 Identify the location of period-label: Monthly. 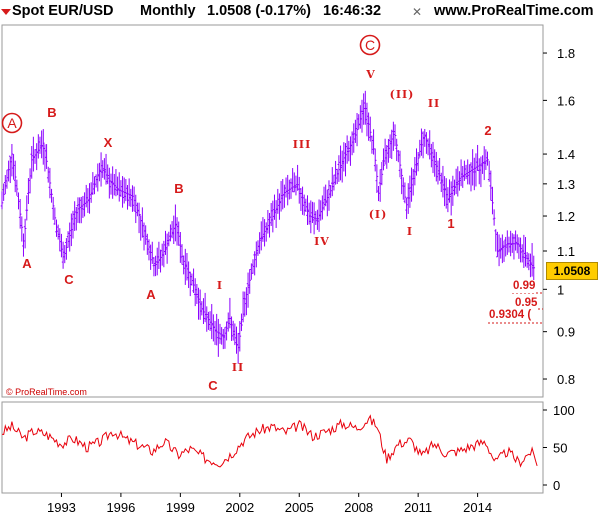
(168, 11).